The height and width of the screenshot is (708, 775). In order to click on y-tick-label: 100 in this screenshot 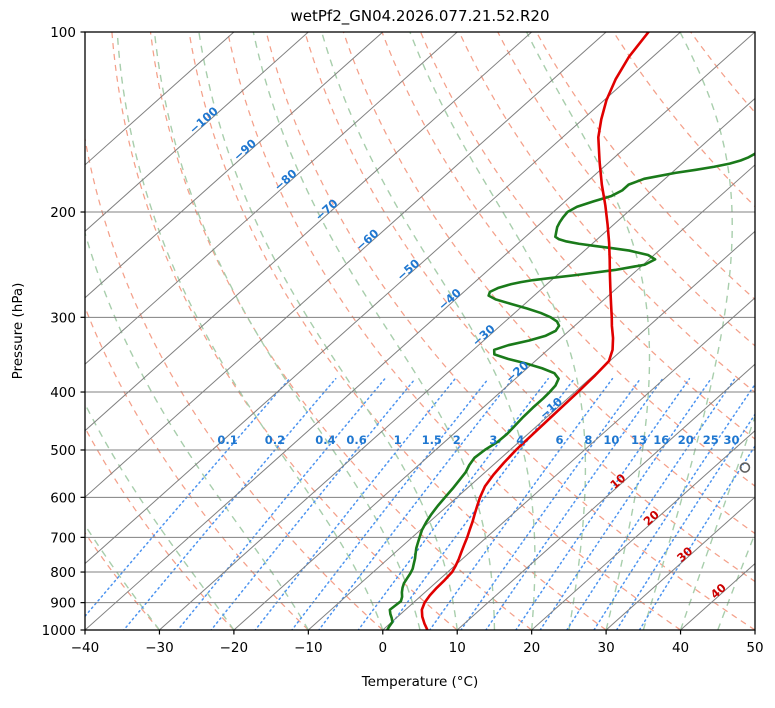, I will do `click(63, 33)`.